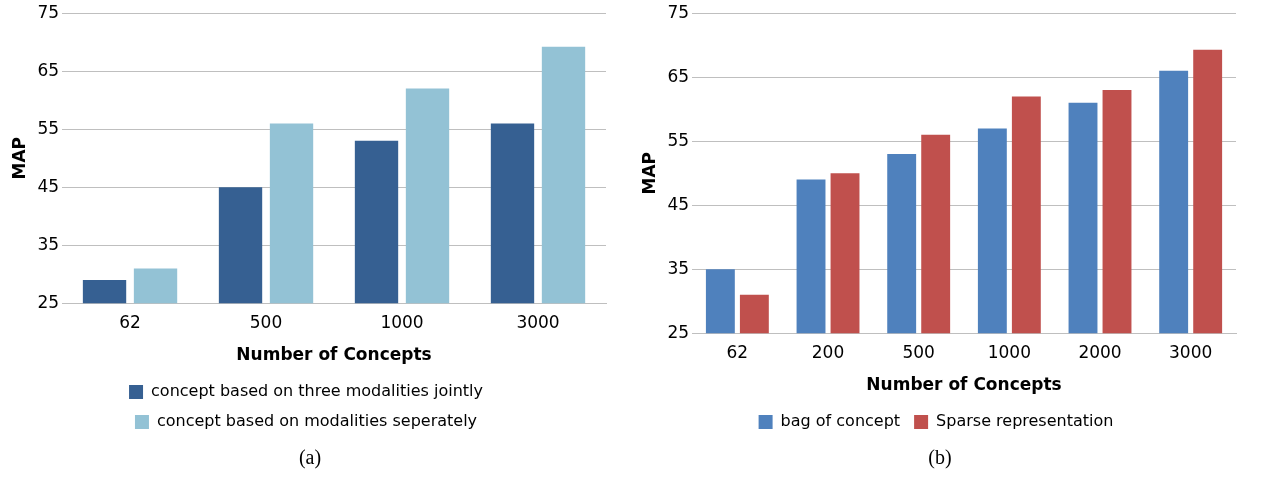  I want to click on legend-label: concept based on three modalities jointly, so click(317, 391).